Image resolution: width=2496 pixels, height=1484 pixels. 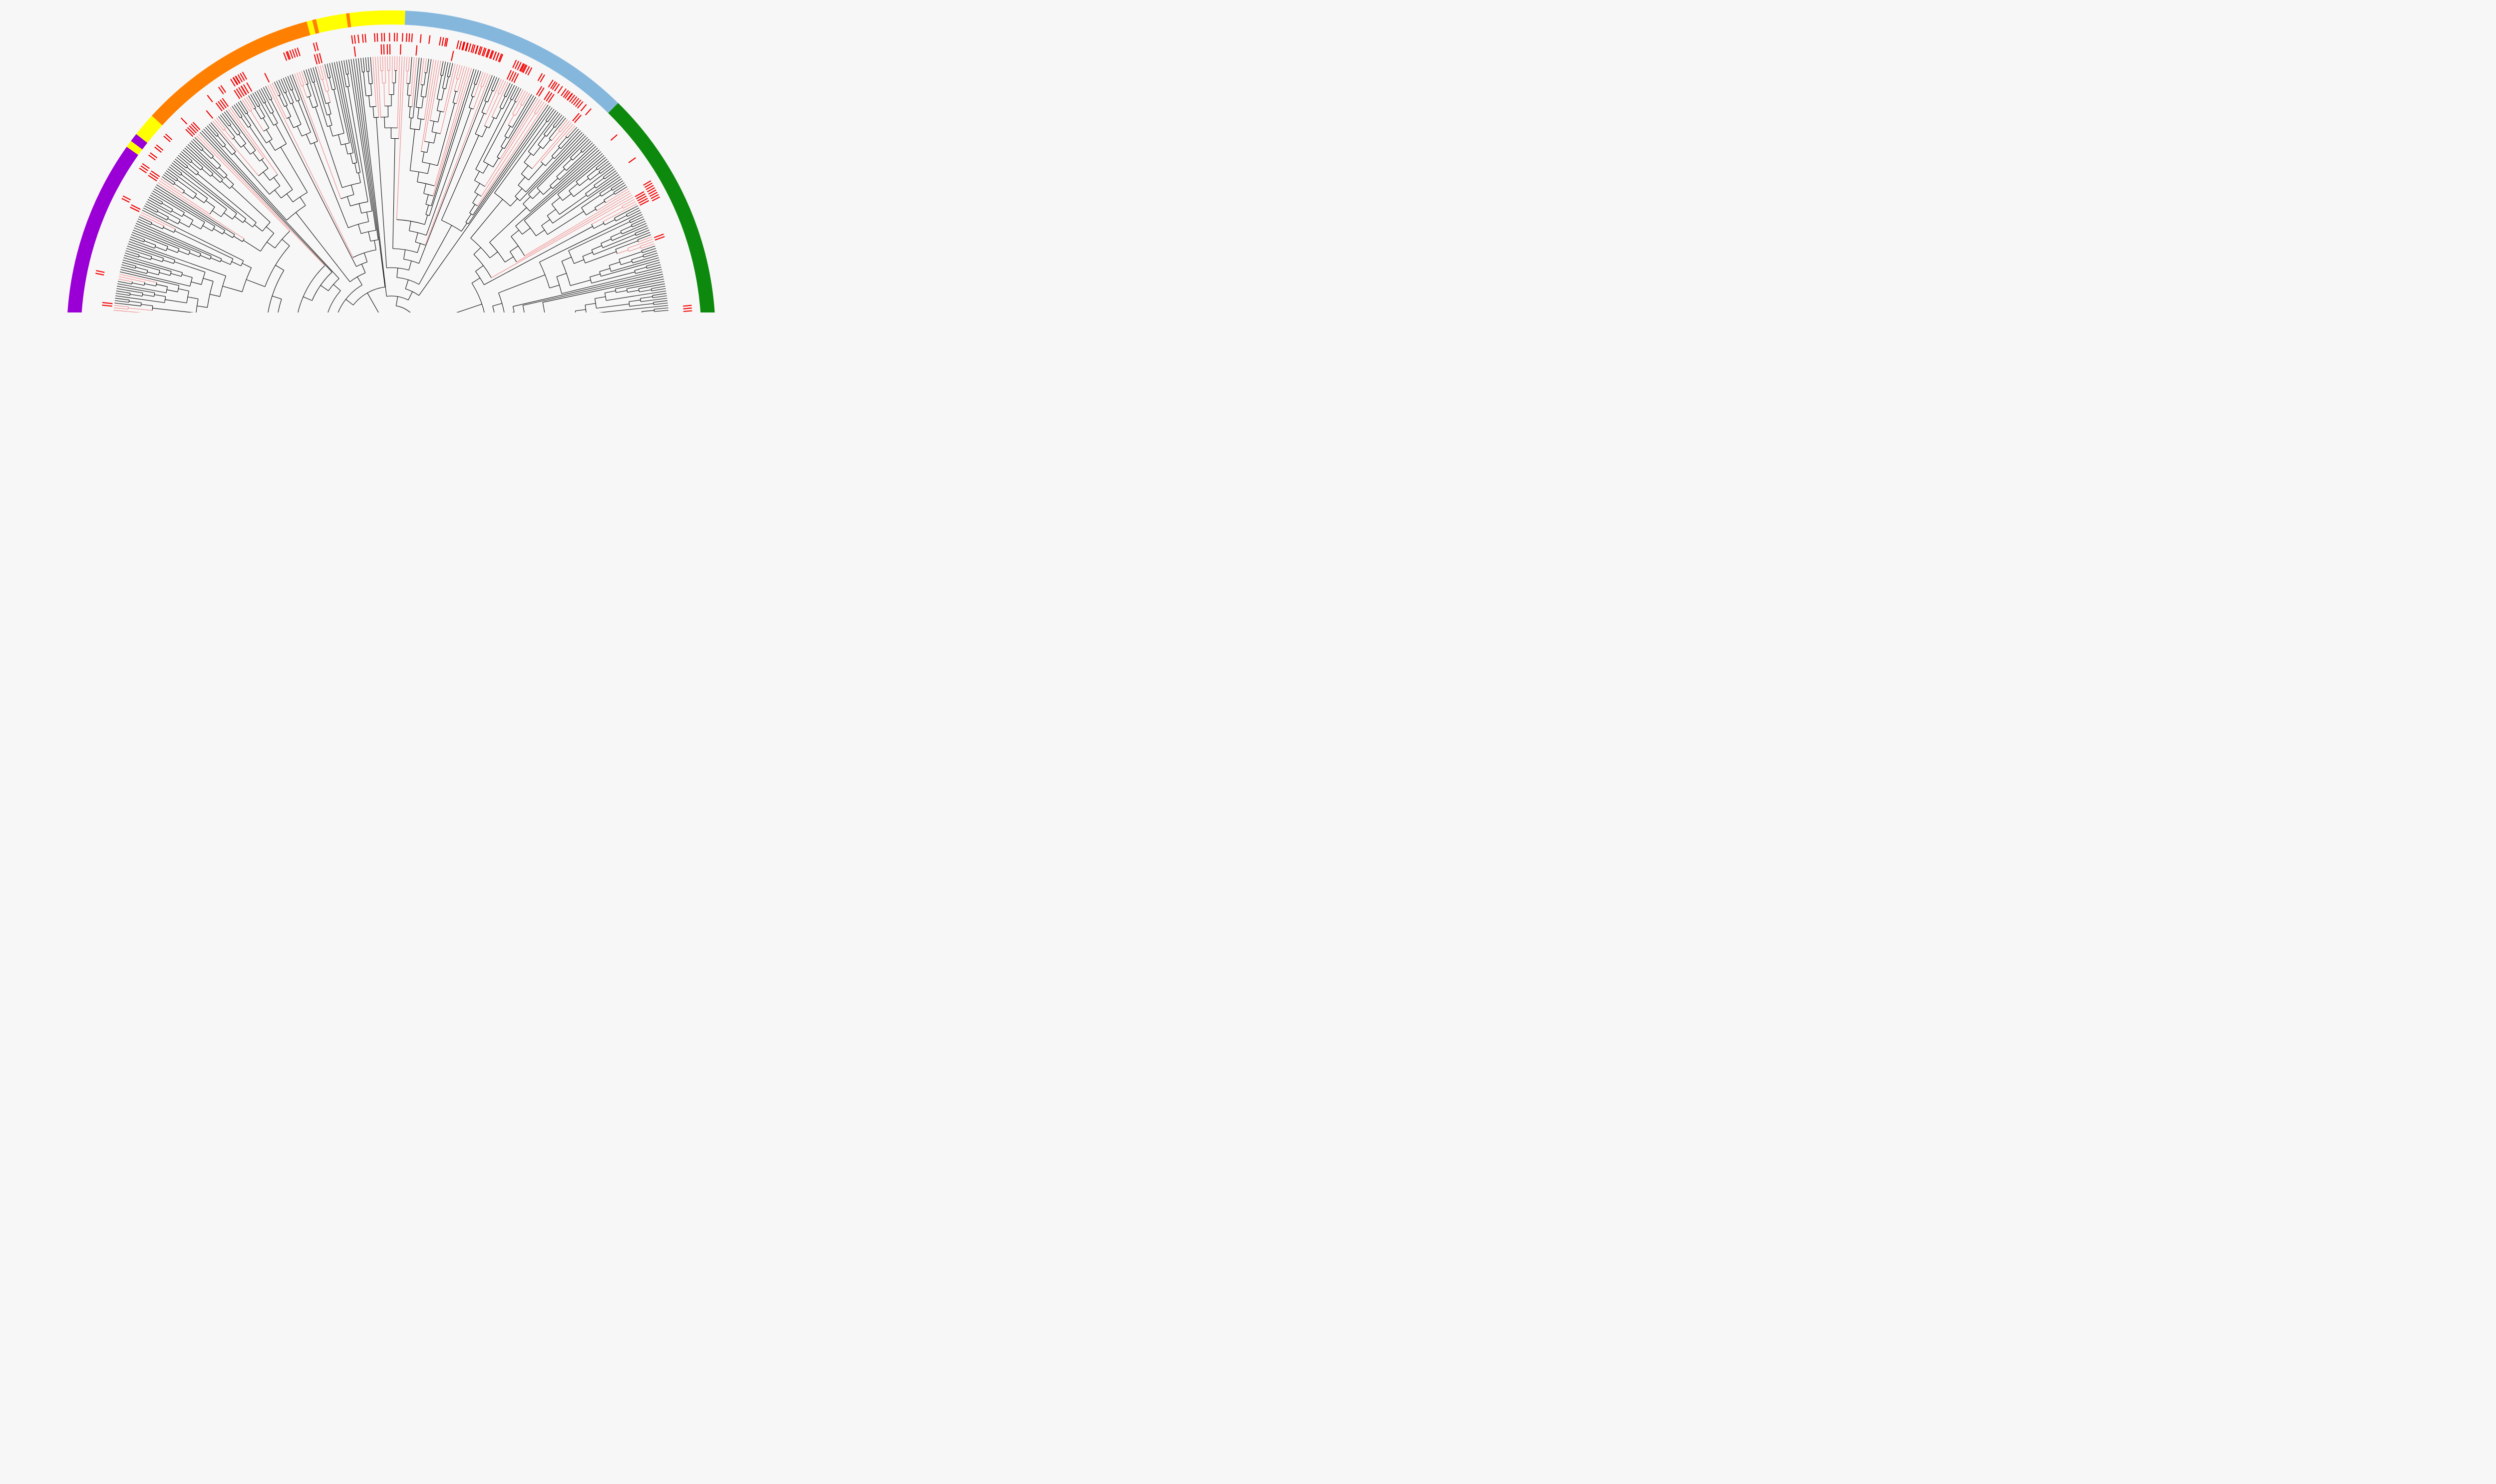 What do you see at coordinates (331, 23) in the screenshot?
I see `yellow-mid-arc` at bounding box center [331, 23].